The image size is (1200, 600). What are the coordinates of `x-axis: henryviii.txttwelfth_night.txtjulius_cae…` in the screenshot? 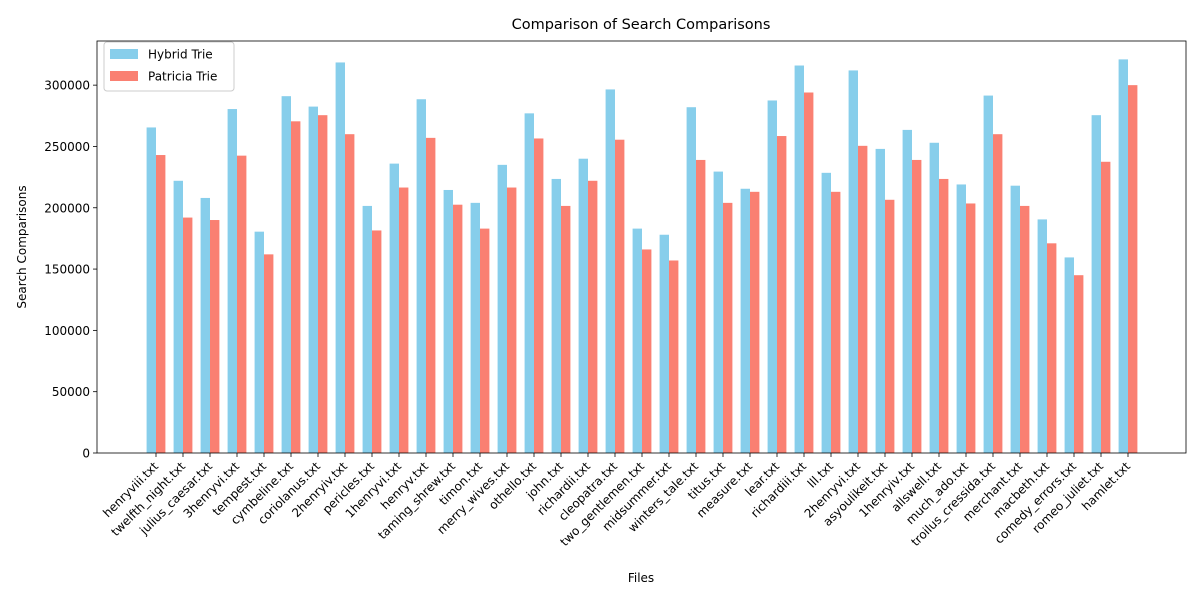 It's located at (616, 501).